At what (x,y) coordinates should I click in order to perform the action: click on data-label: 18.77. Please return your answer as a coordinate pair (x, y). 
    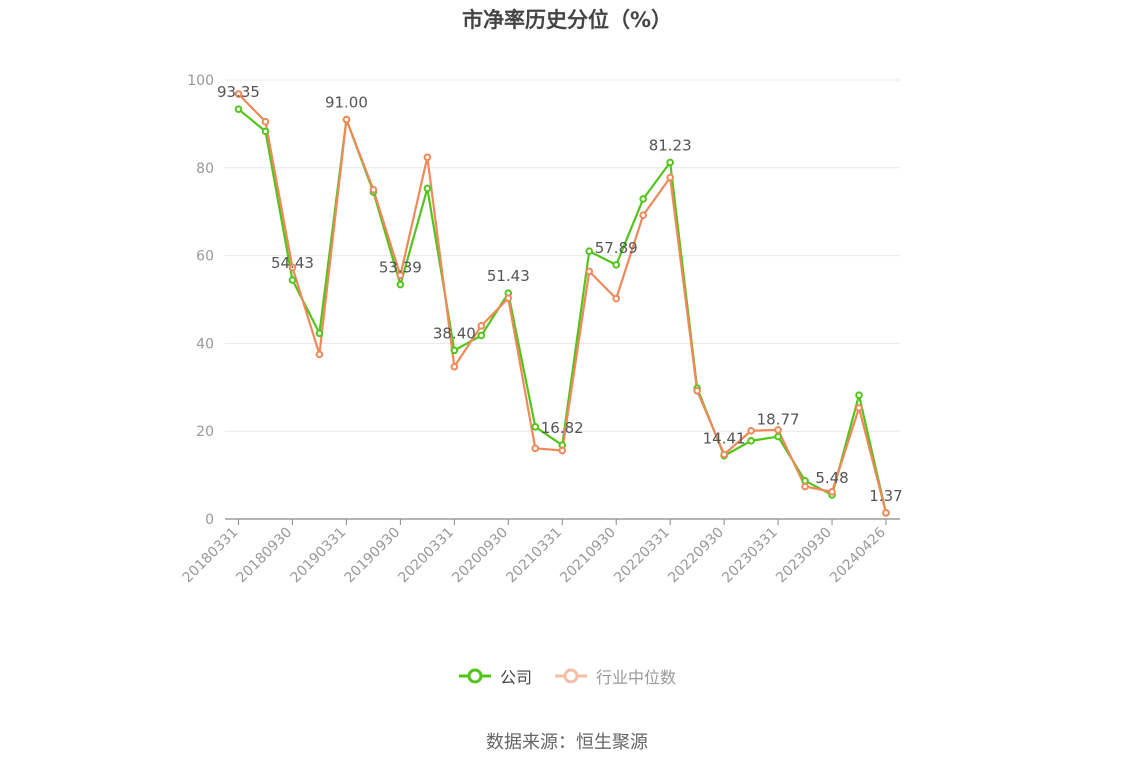
    Looking at the image, I should click on (778, 420).